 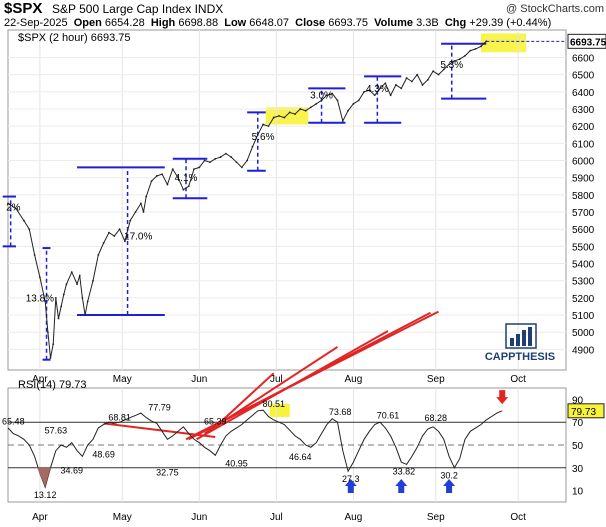 I want to click on rsi-value-label: 68.81, so click(x=119, y=418).